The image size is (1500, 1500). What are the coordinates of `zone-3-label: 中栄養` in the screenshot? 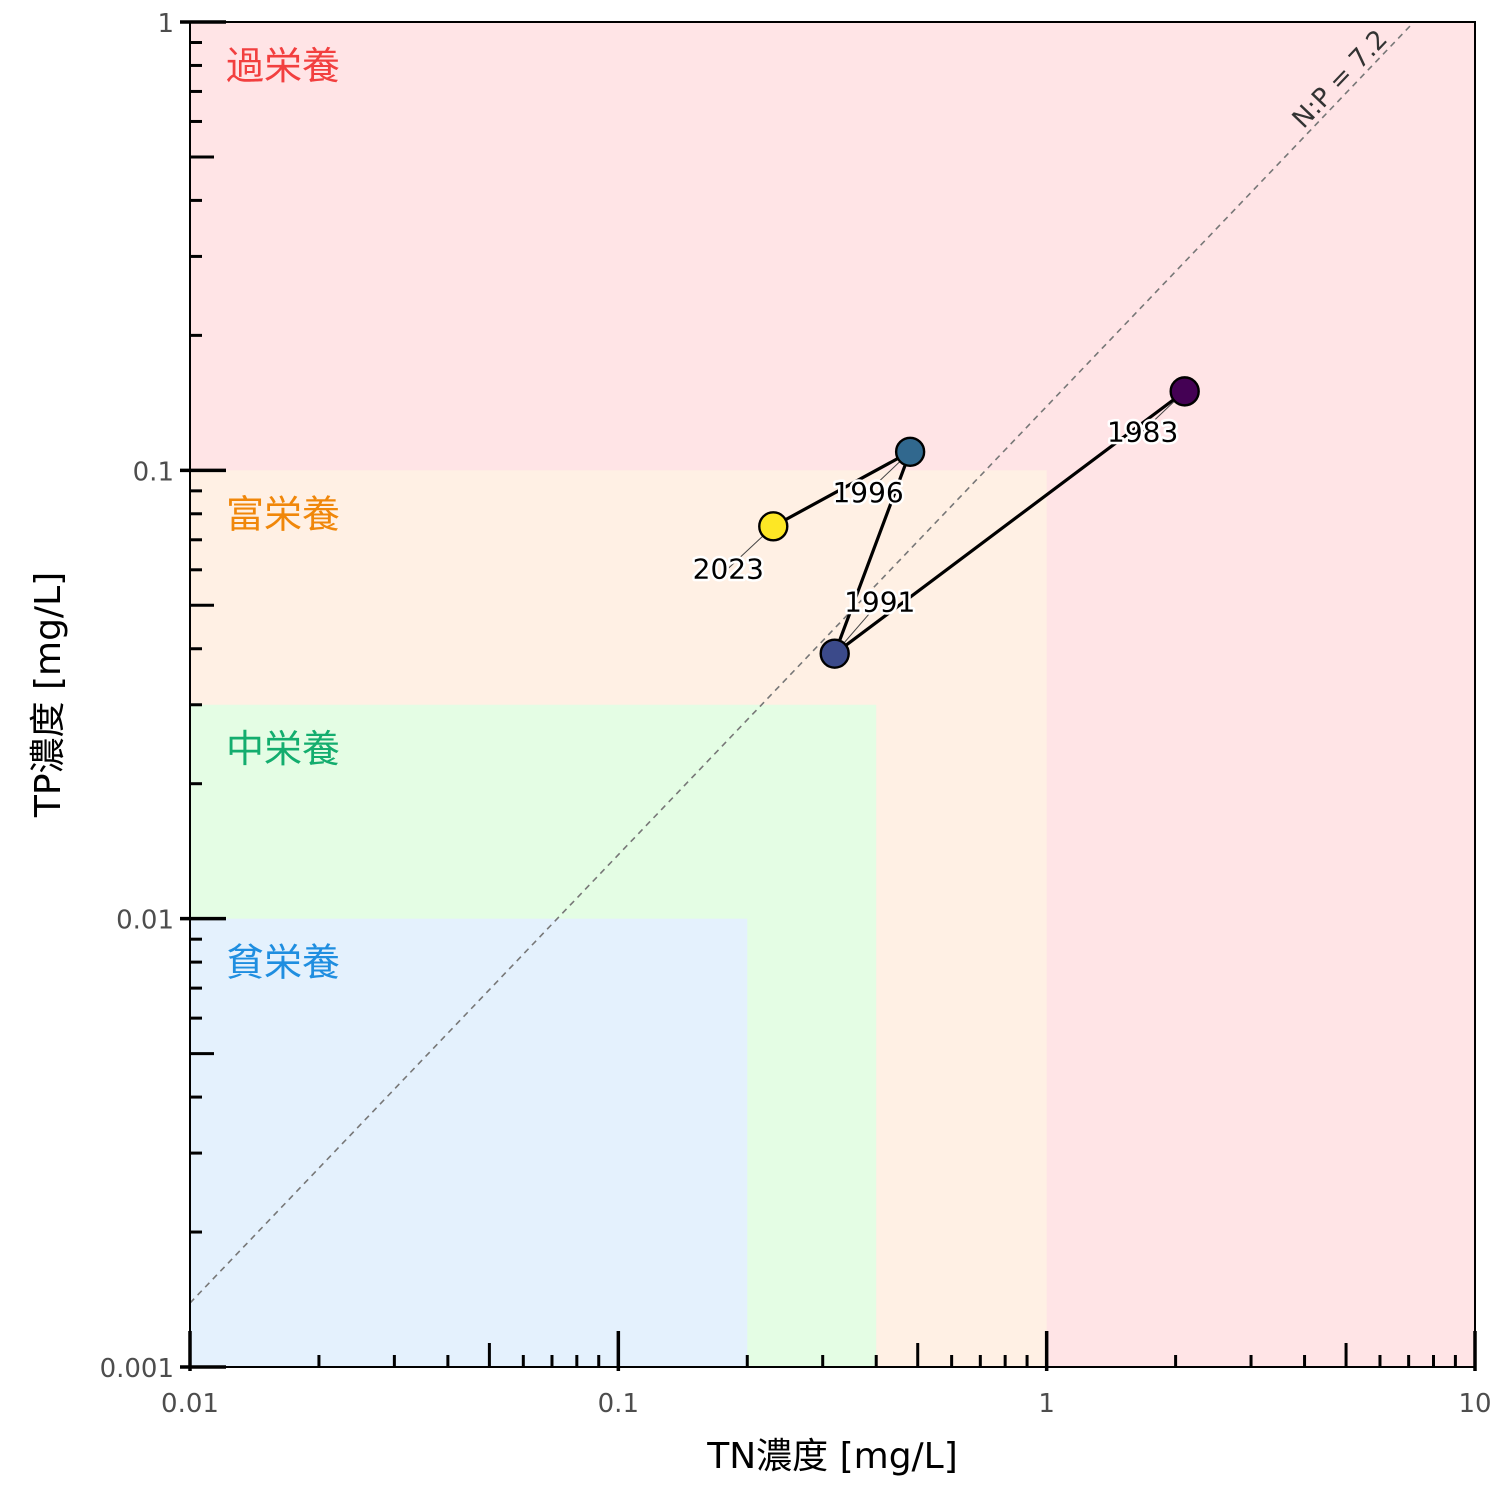 It's located at (283, 749).